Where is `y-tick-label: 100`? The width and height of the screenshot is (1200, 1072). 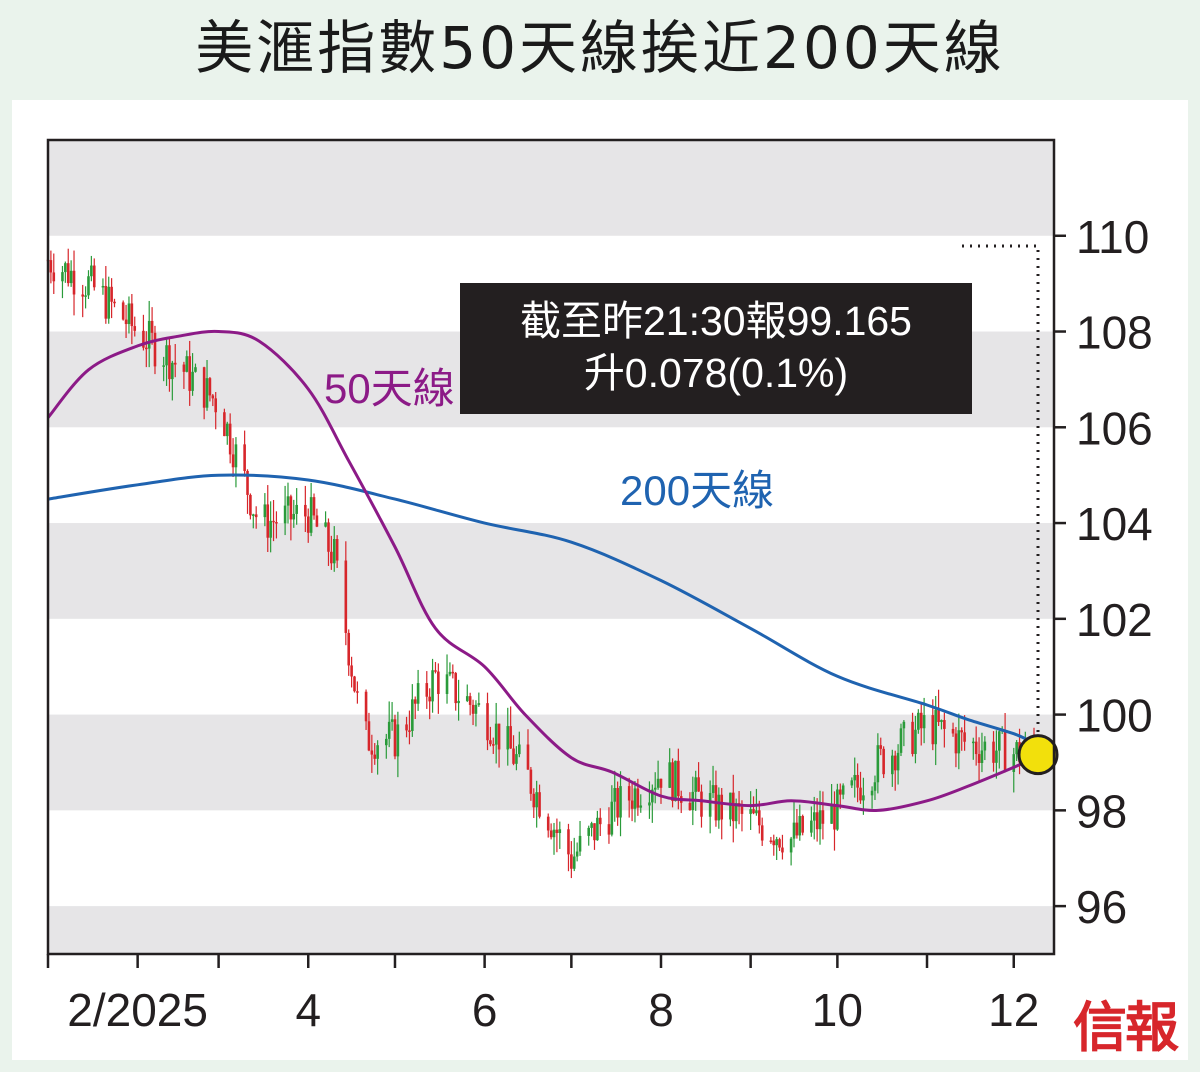 y-tick-label: 100 is located at coordinates (1114, 716).